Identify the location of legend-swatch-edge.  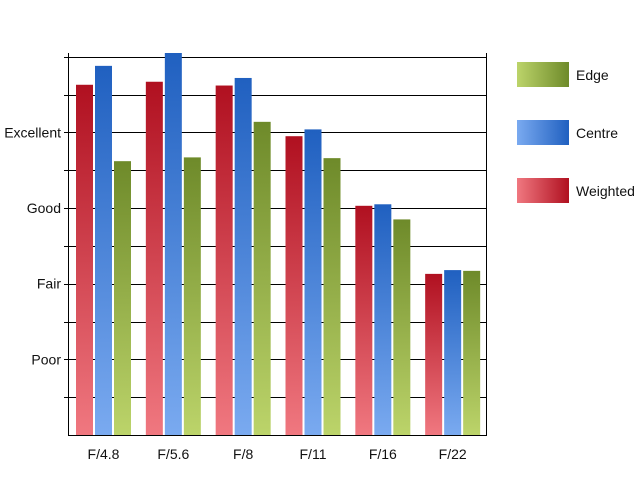
(543, 74).